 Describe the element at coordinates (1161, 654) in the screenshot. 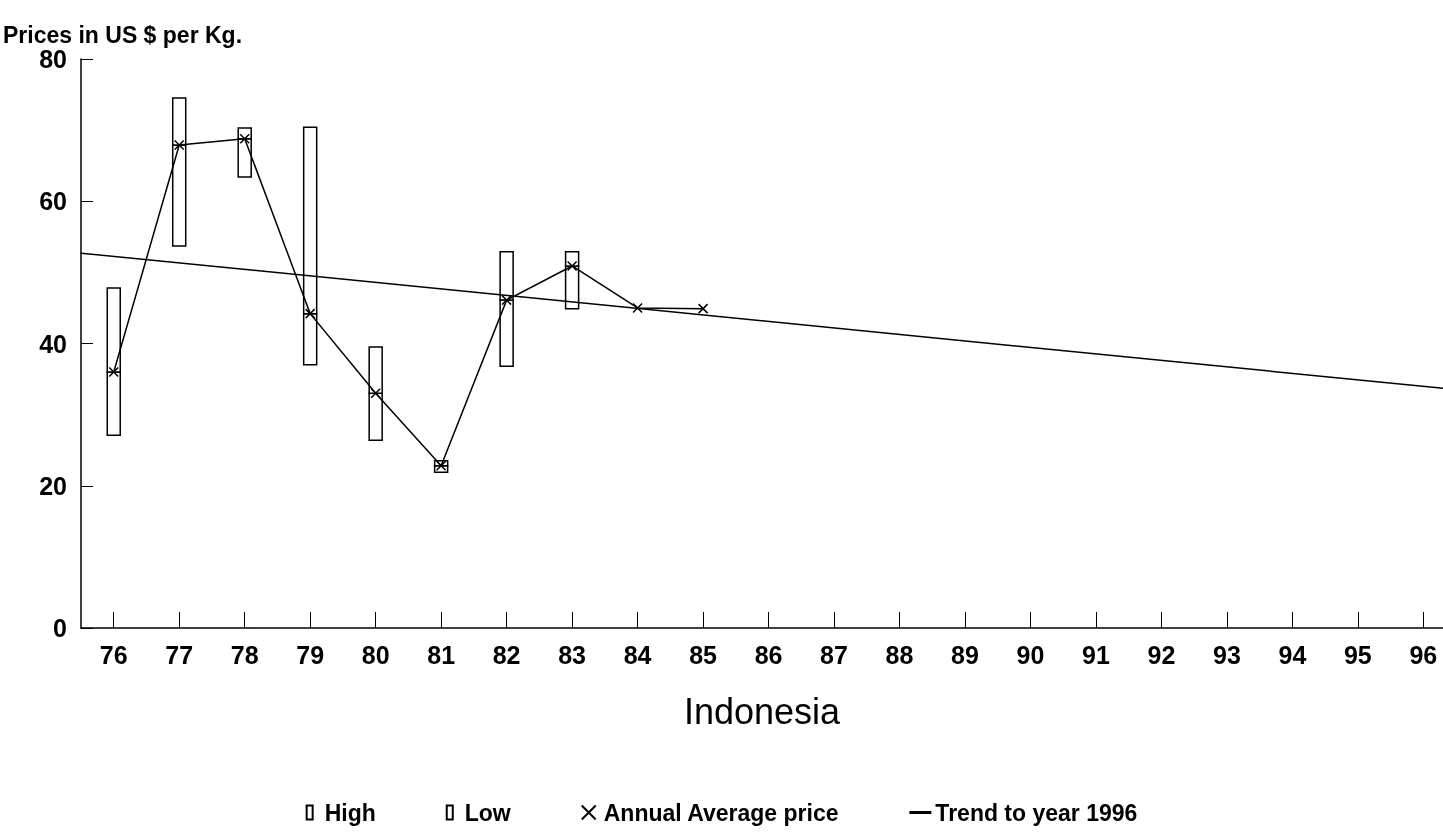

I see `x-tick-label: 92` at that location.